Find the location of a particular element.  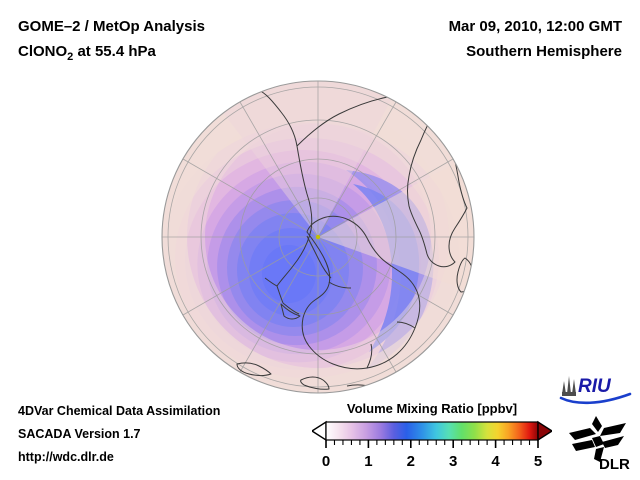

contour-0.6 is located at coordinates (289, 274).